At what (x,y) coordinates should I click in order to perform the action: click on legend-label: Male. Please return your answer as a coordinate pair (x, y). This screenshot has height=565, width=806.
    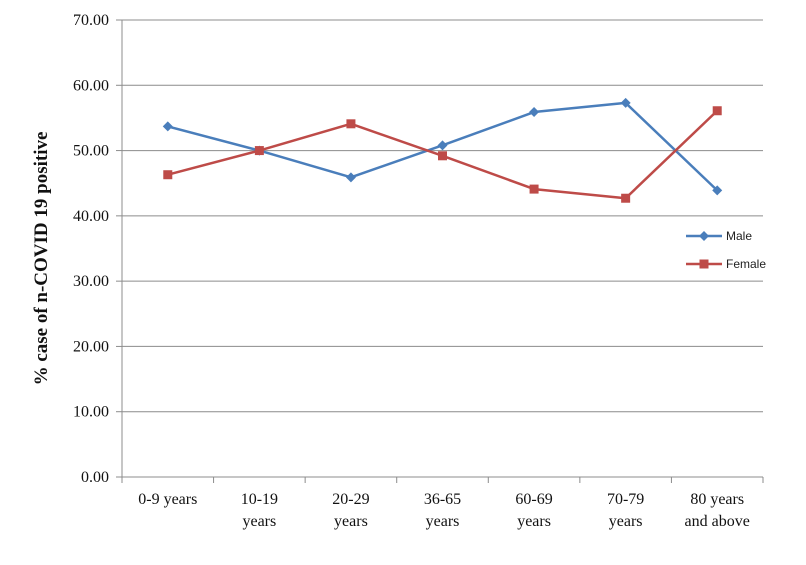
    Looking at the image, I should click on (739, 236).